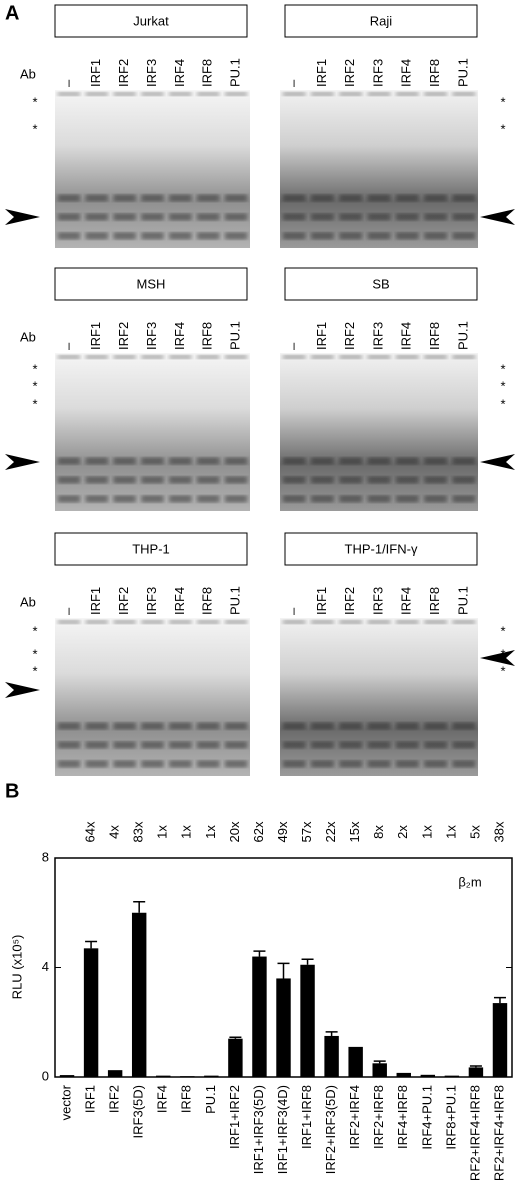  I want to click on fold-label: 49x, so click(282, 831).